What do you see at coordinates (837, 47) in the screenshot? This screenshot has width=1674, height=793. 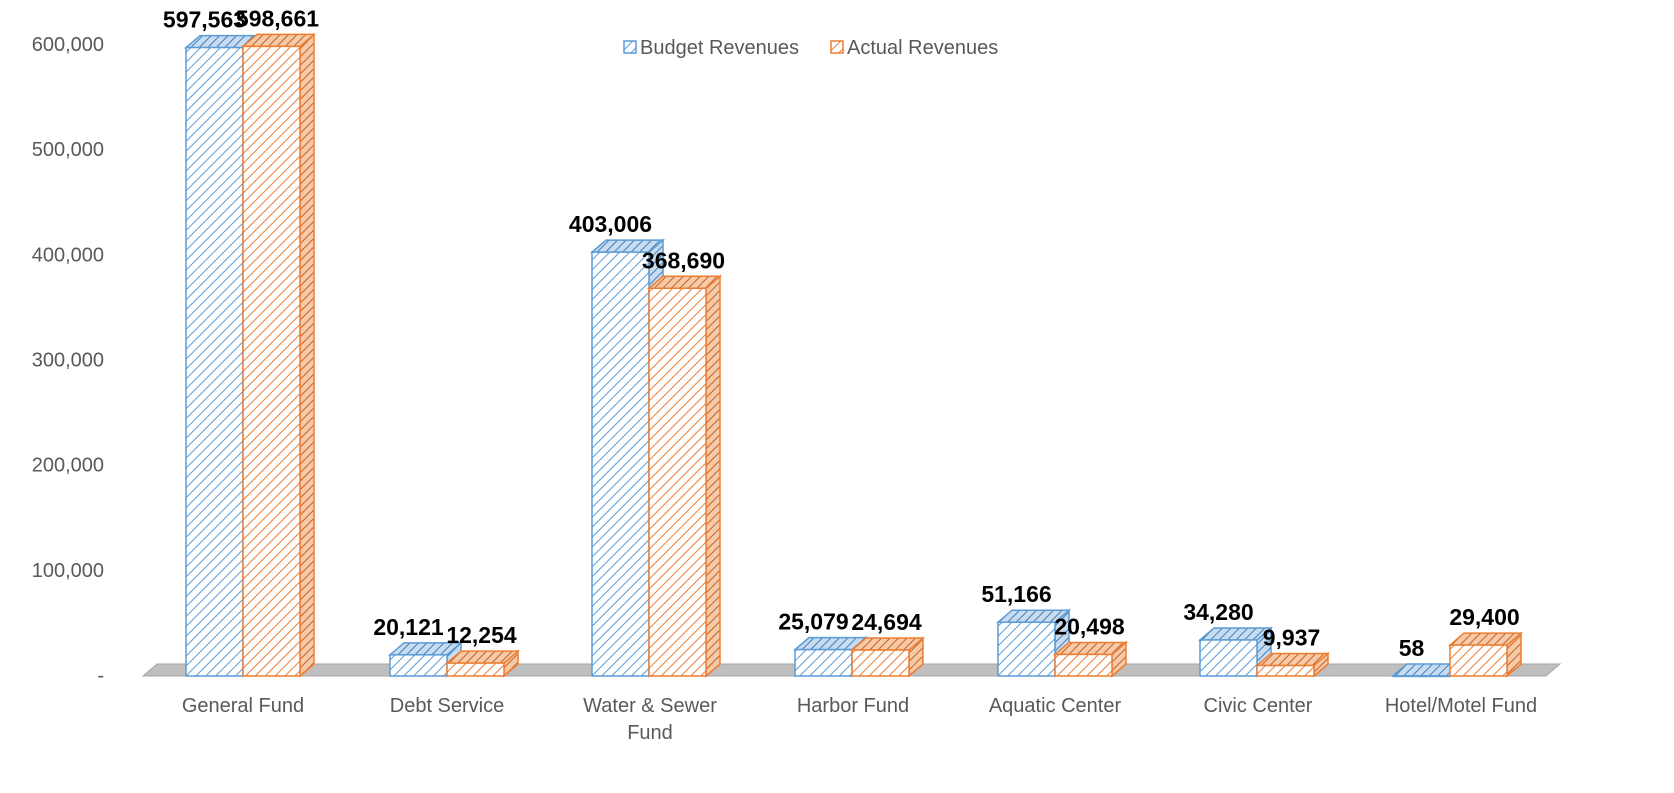 I see `legend-swatch-actual` at bounding box center [837, 47].